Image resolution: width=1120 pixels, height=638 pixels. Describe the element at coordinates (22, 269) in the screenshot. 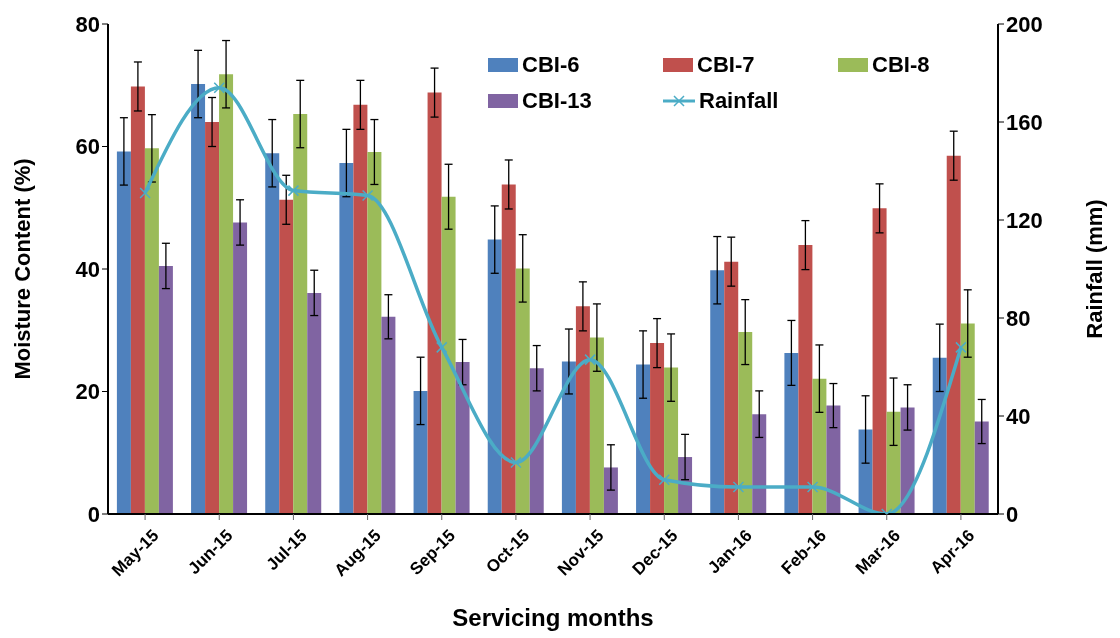

I see `y-axis-title: Moisture Content (%)` at that location.